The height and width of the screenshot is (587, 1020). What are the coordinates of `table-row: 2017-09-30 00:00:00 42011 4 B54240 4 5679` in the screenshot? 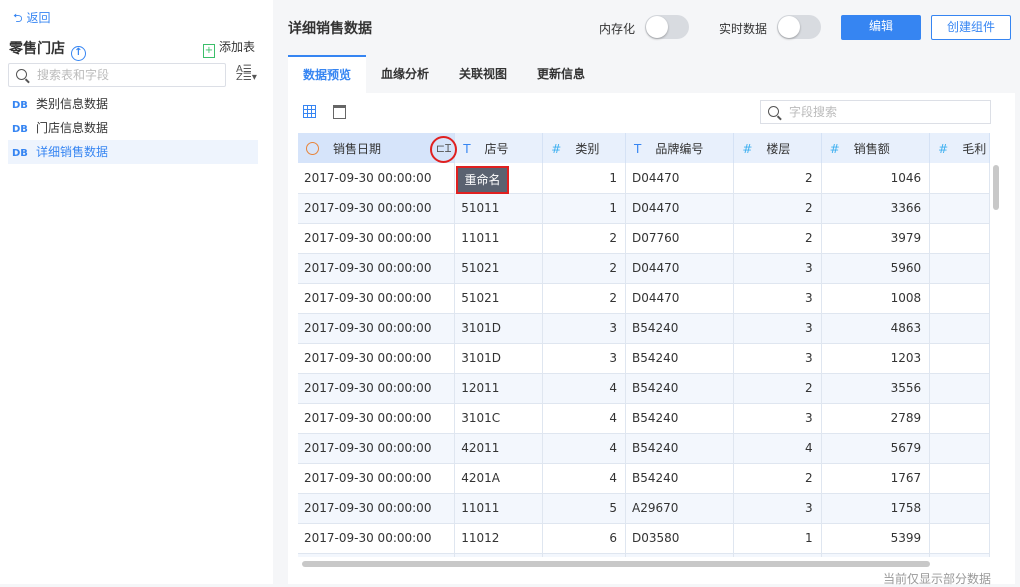 It's located at (644, 448).